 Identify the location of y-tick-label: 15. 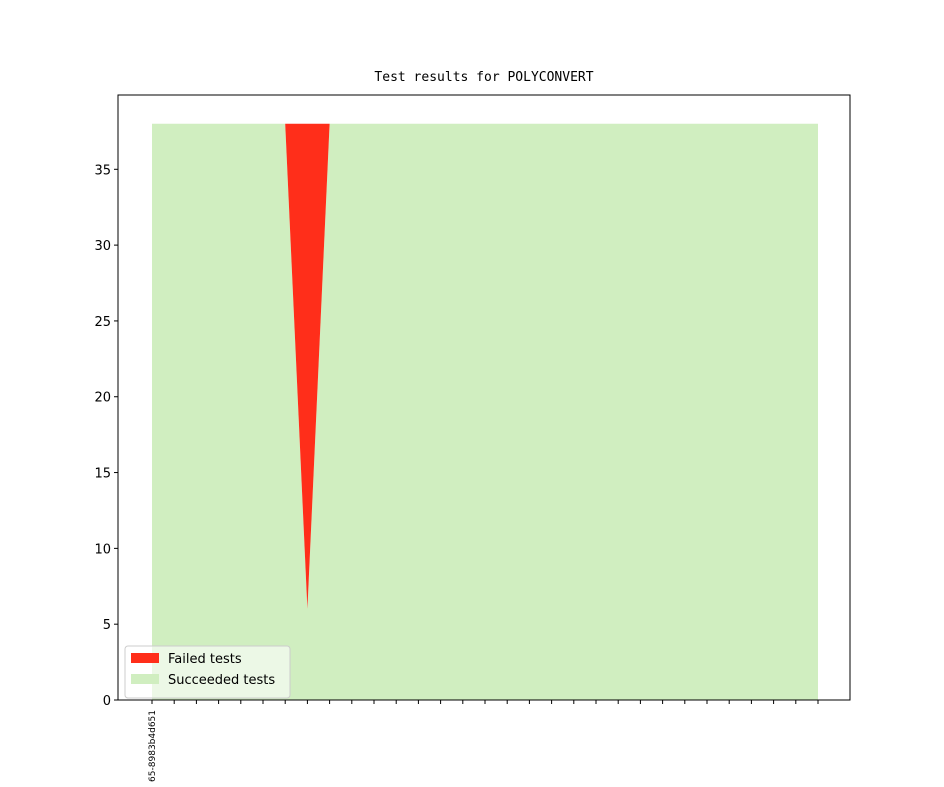
(102, 474).